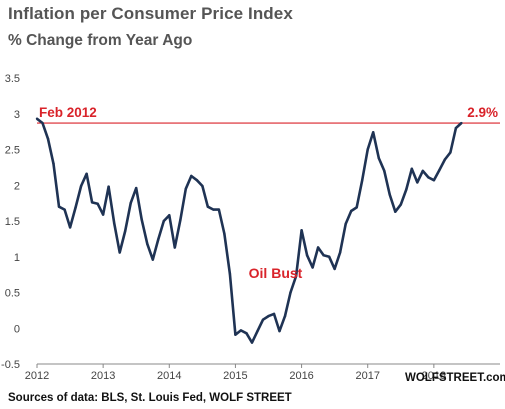  I want to click on y-tick-label: 3.5, so click(12, 79).